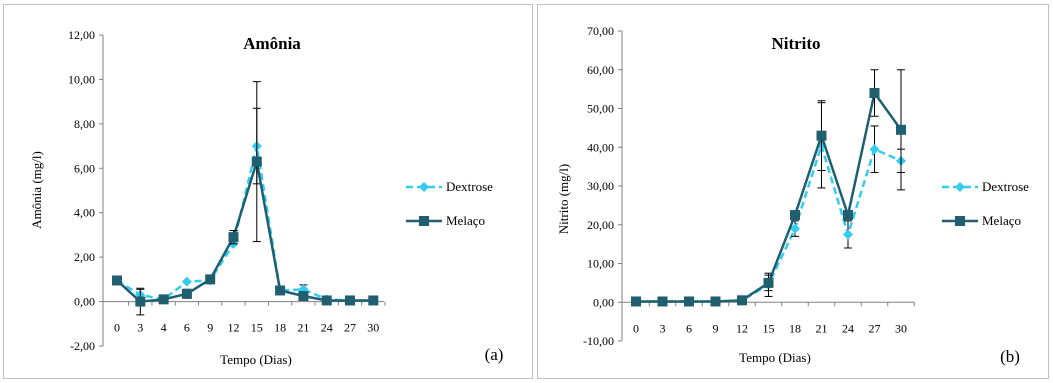  What do you see at coordinates (272, 43) in the screenshot?
I see `chart-title: Amônia` at bounding box center [272, 43].